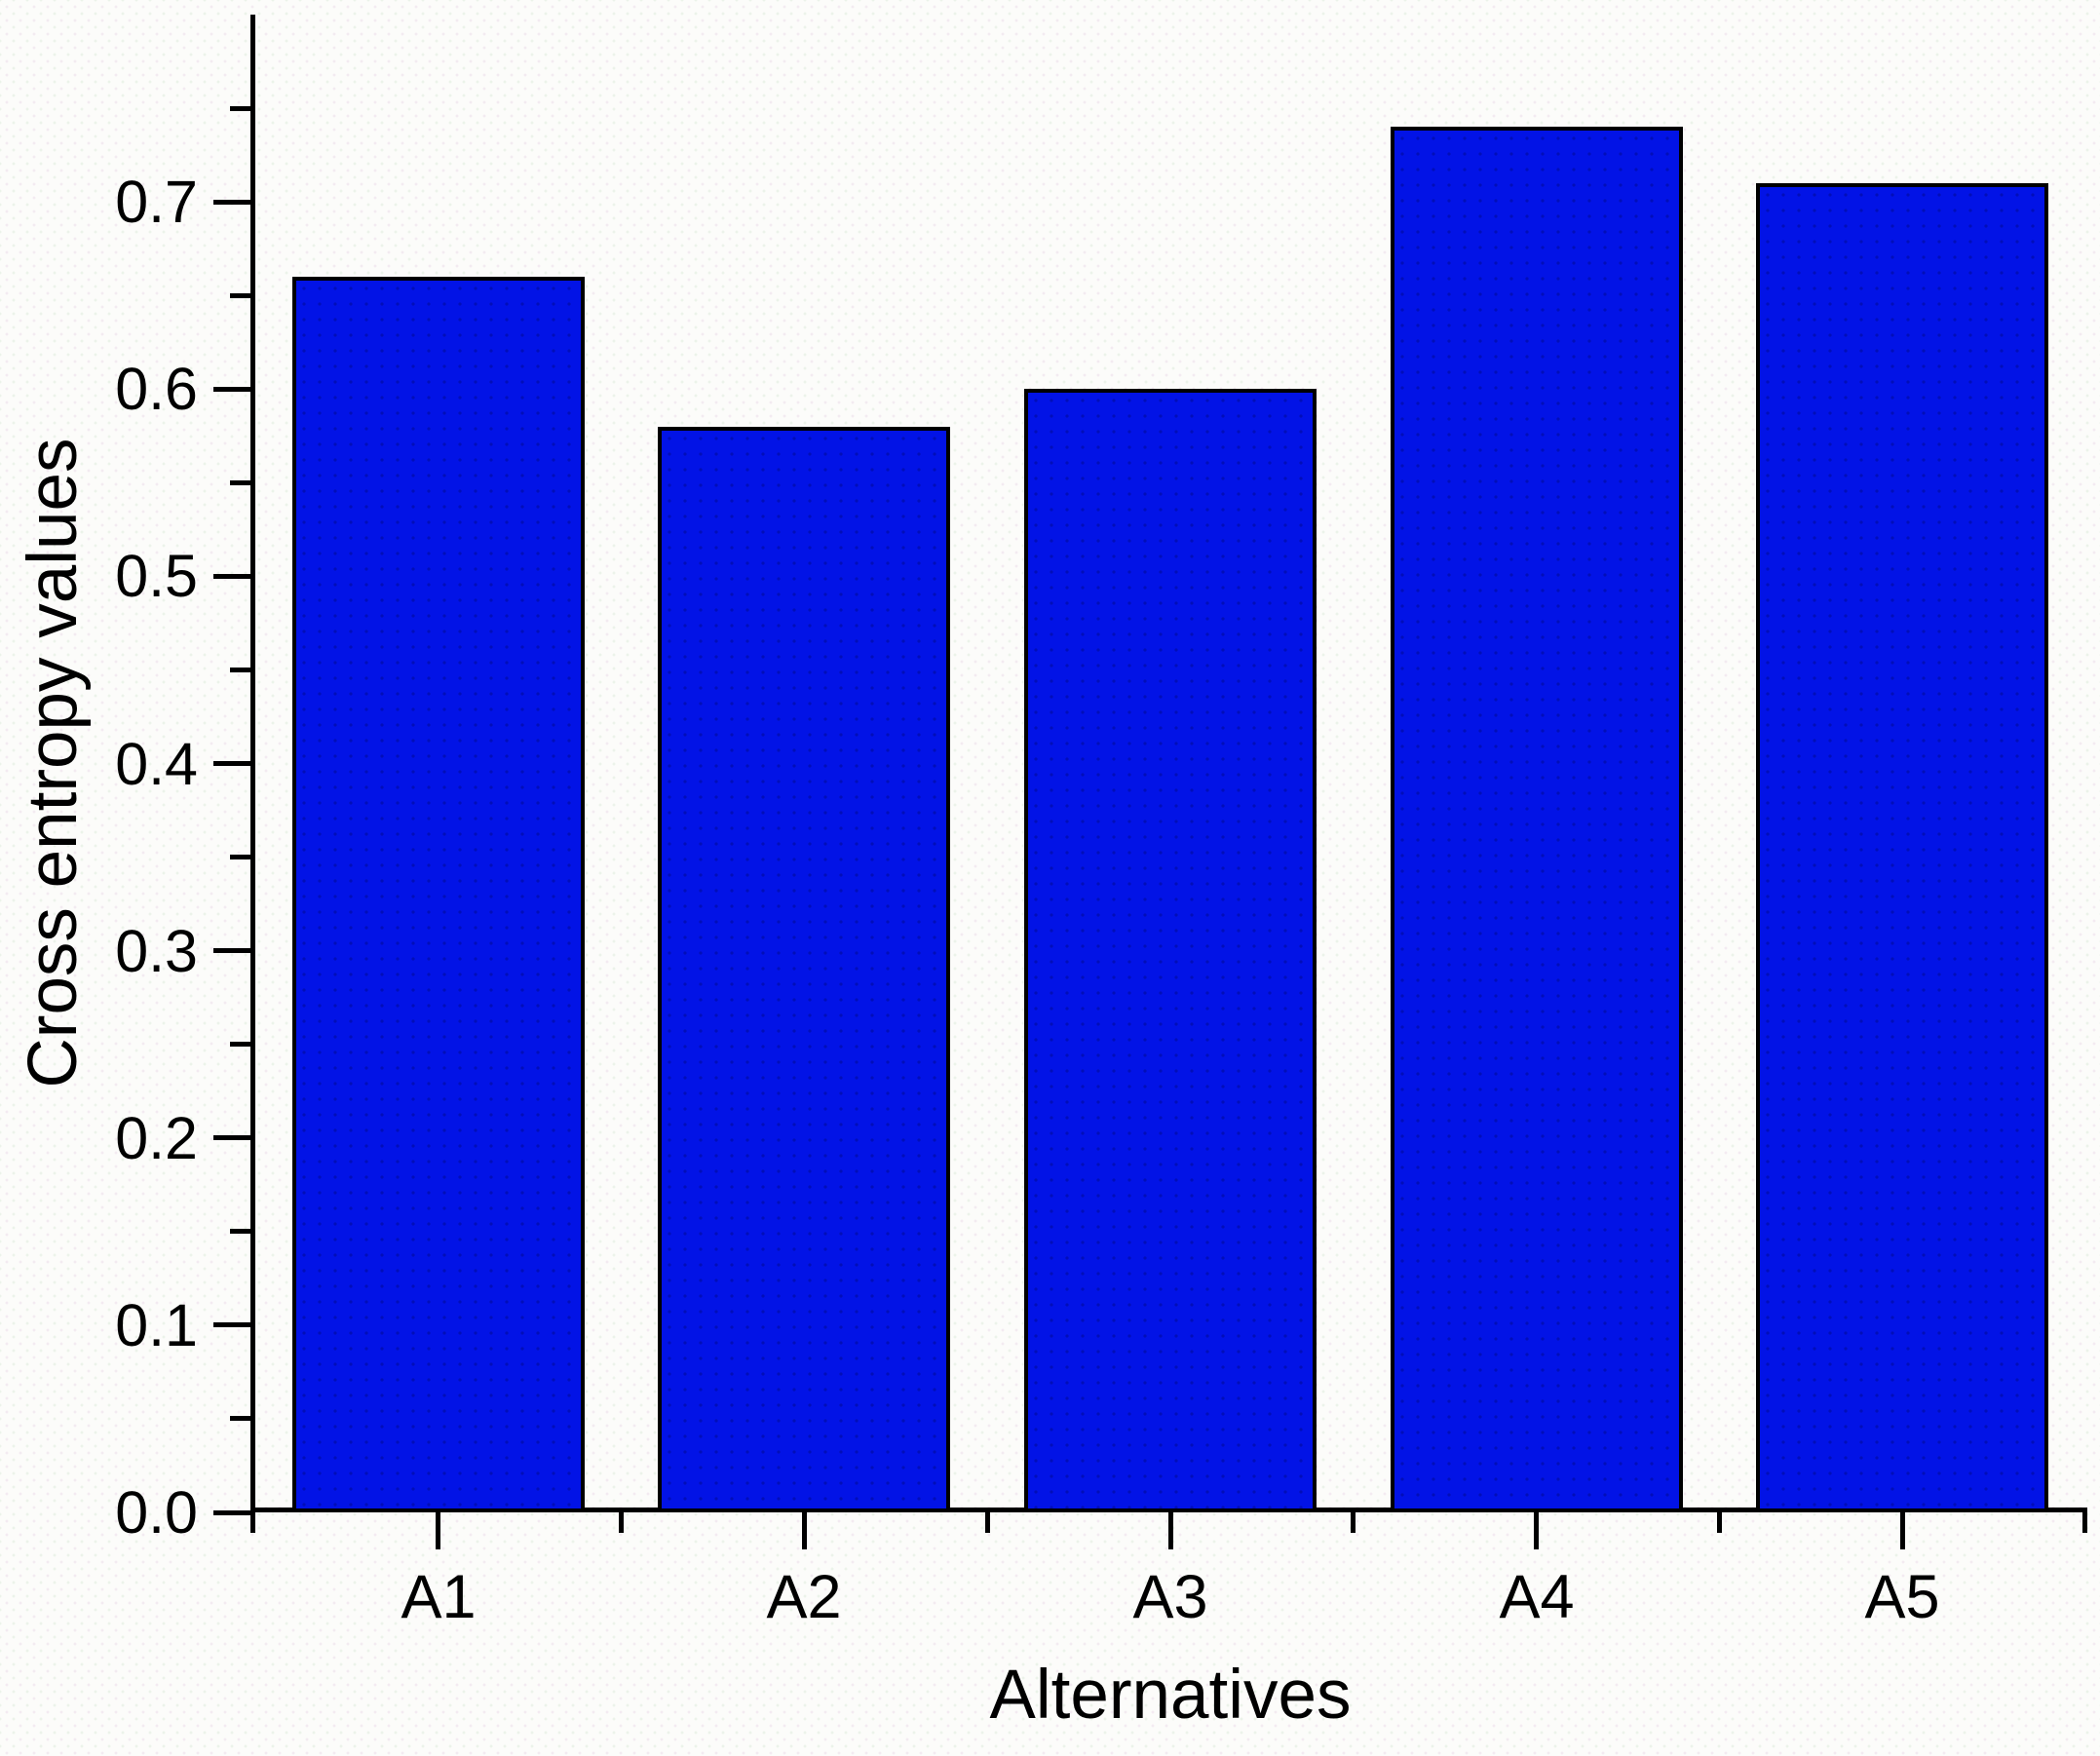 This screenshot has height=1756, width=2100. I want to click on x-tick-a5, so click(1902, 1531).